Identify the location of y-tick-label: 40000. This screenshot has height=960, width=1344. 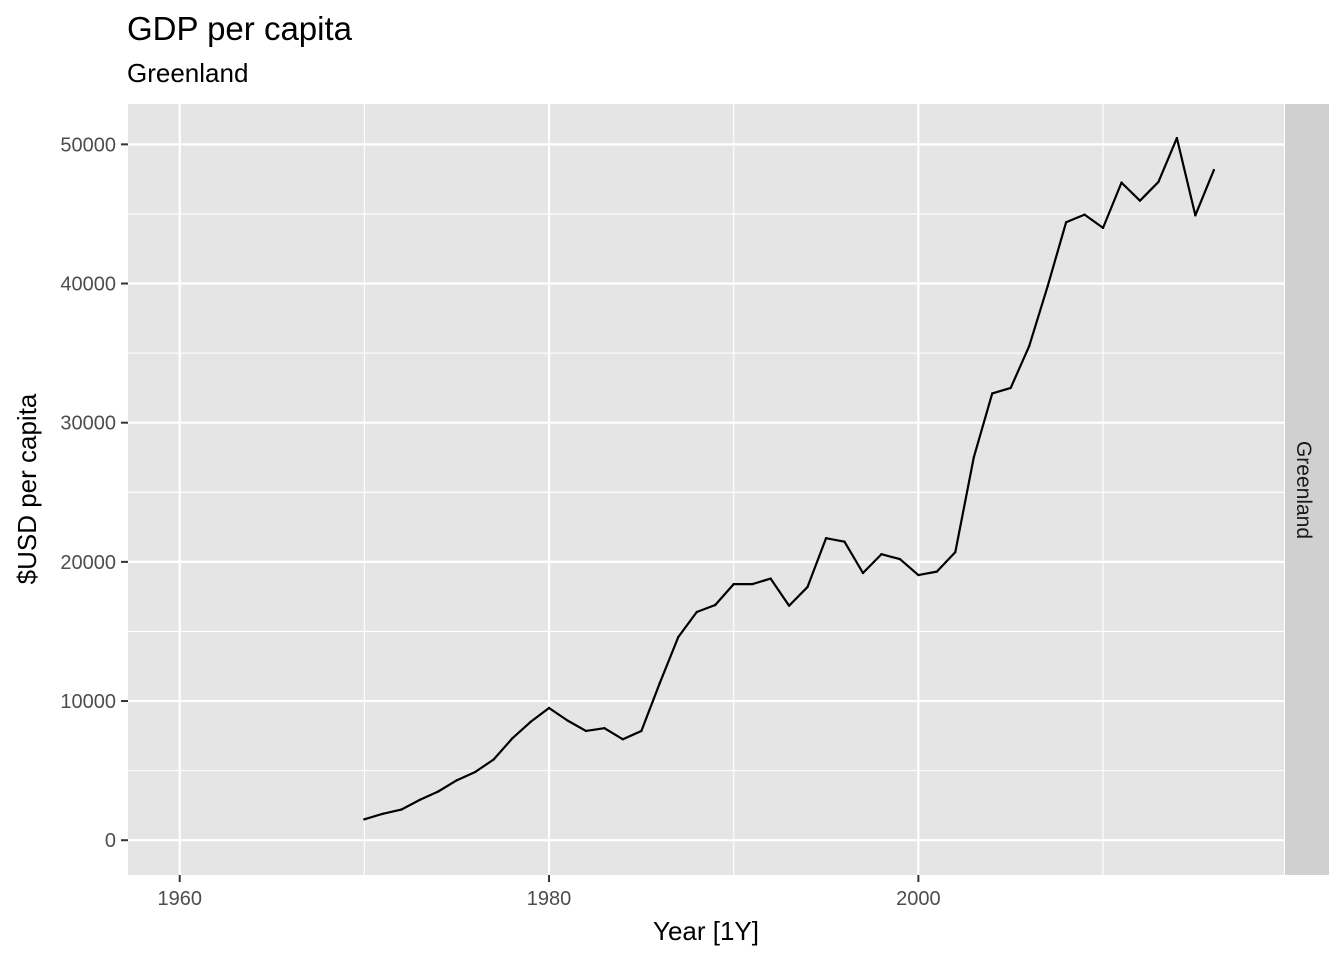
(88, 285).